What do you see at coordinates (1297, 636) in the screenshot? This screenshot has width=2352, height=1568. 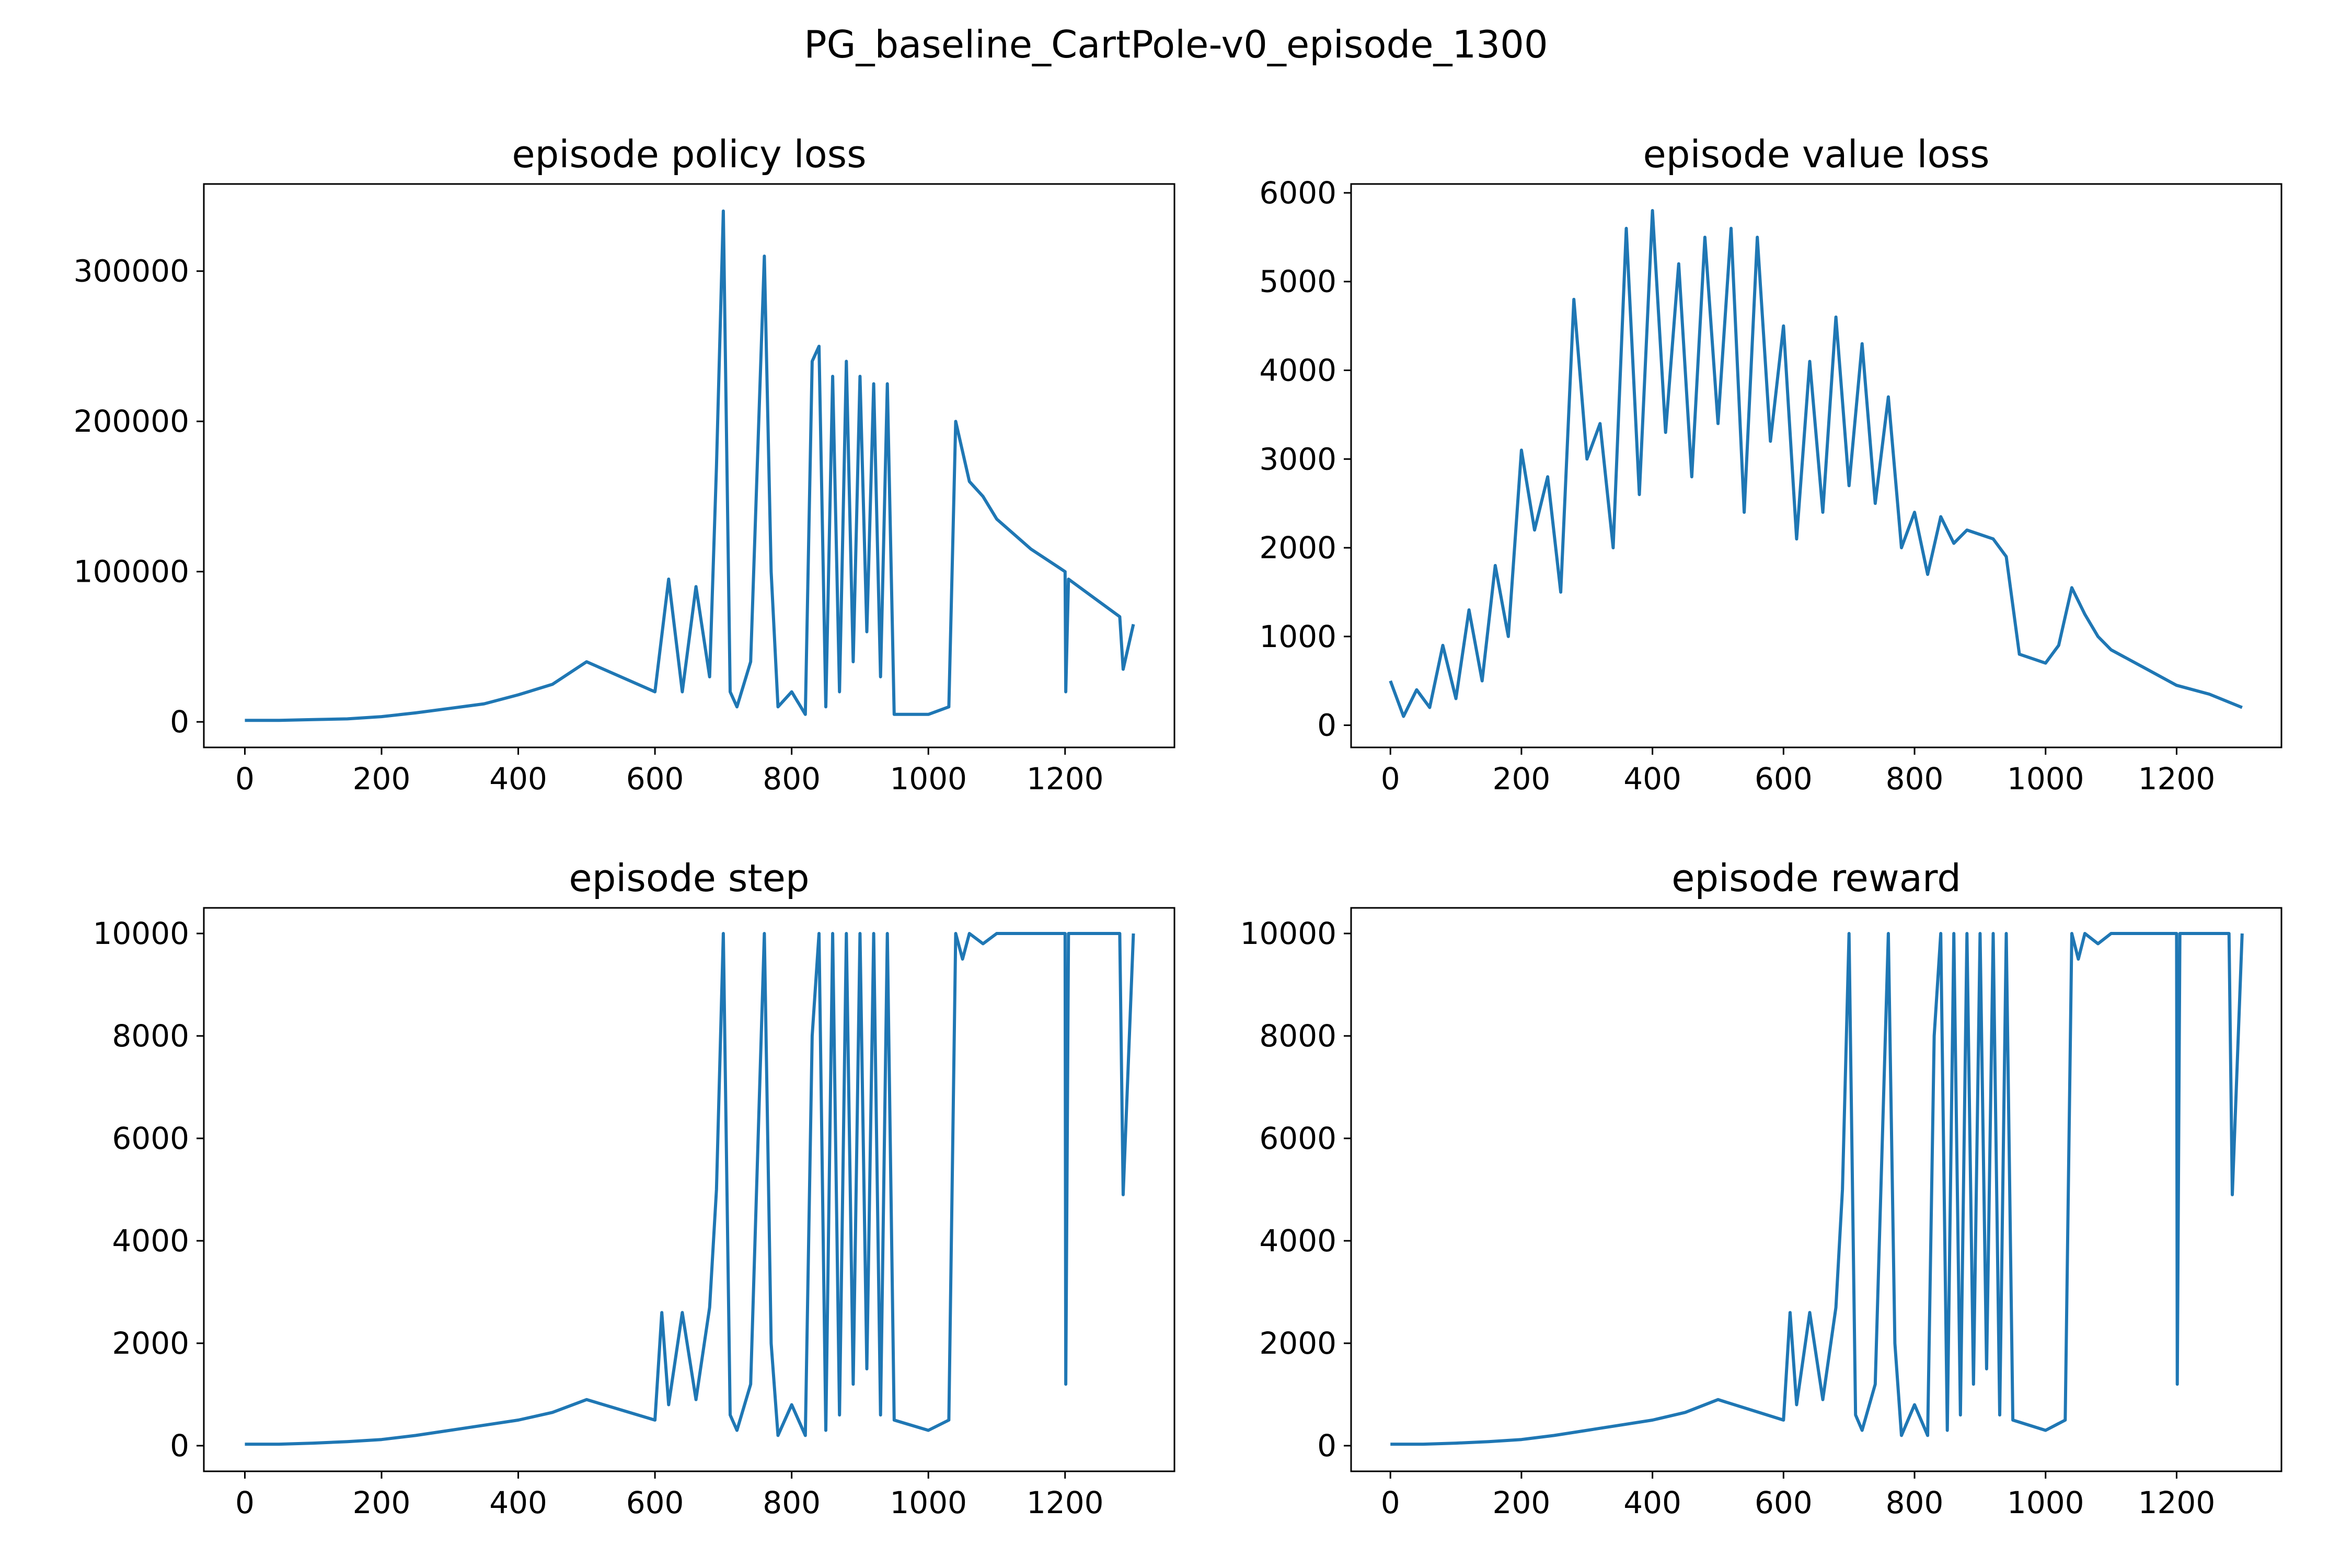 I see `y-tick-label: 1000` at bounding box center [1297, 636].